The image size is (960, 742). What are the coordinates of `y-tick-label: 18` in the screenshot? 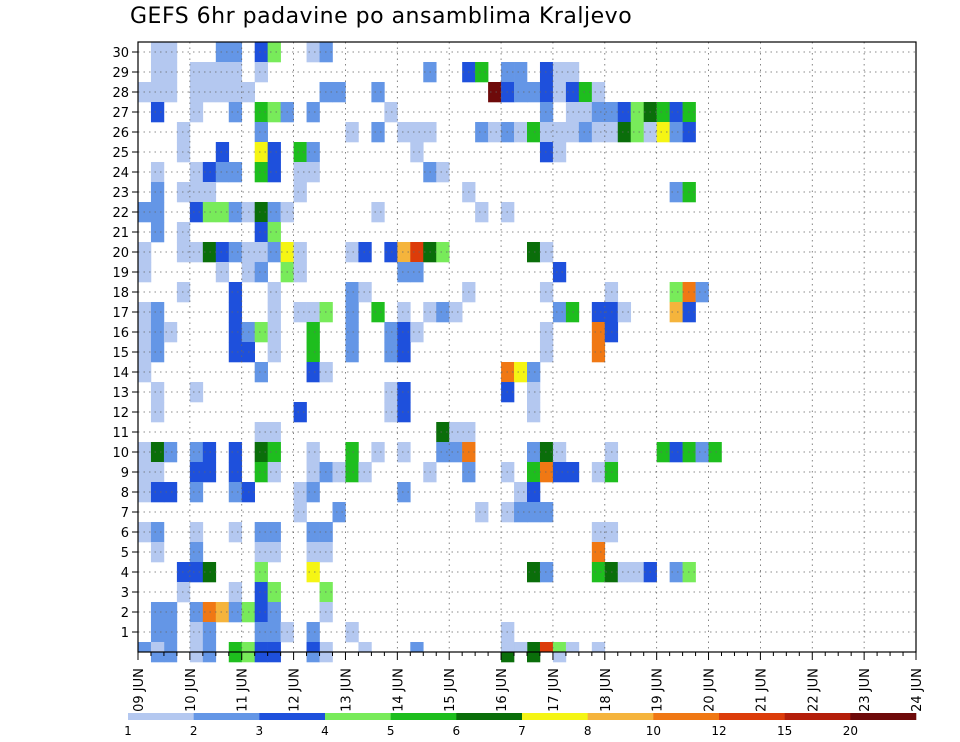 It's located at (120, 293).